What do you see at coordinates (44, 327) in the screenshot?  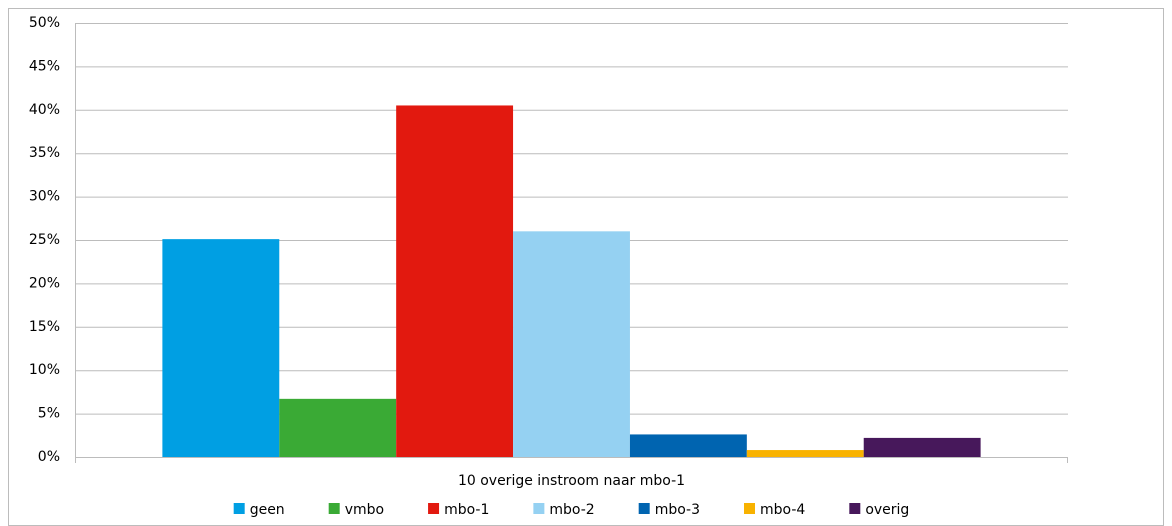 I see `y-tick-label: 15%` at bounding box center [44, 327].